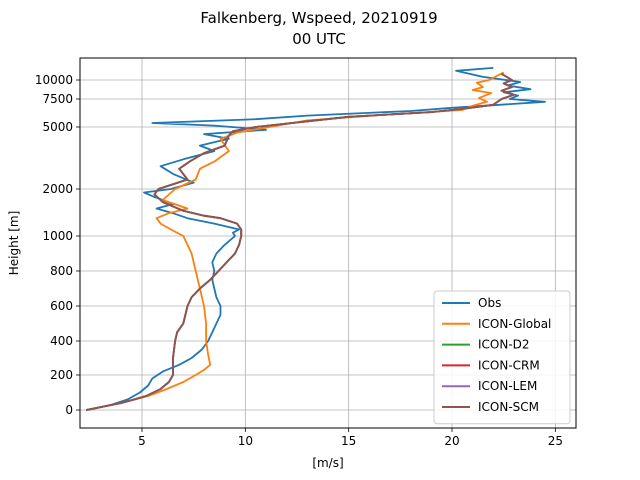 This screenshot has height=480, width=640. Describe the element at coordinates (555, 441) in the screenshot. I see `x-tick-label: 25` at that location.